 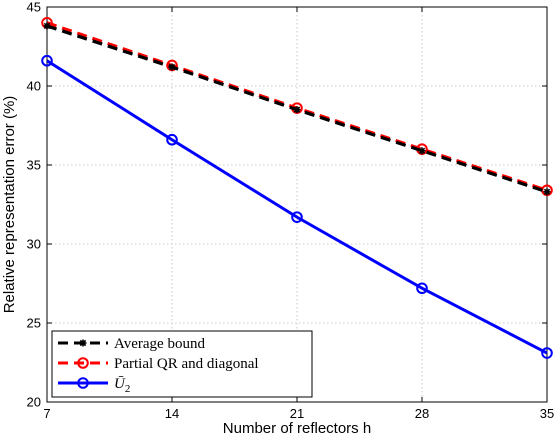 What do you see at coordinates (172, 413) in the screenshot?
I see `x-tick-label: 14` at bounding box center [172, 413].